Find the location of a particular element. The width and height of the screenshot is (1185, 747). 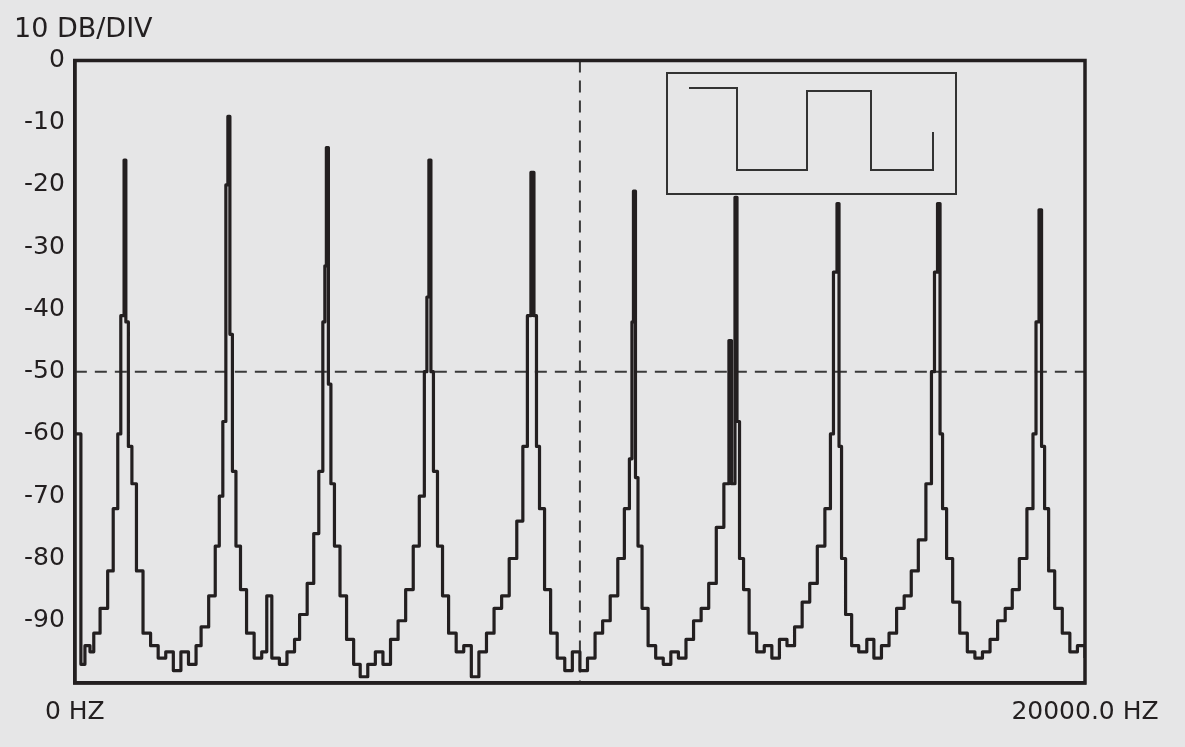

y-tick-label: -10 is located at coordinates (44, 121).